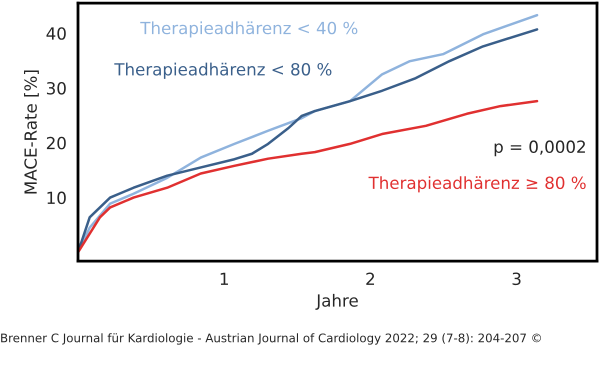 This screenshot has width=600, height=388. Describe the element at coordinates (56, 88) in the screenshot. I see `y-tick-label: 30` at that location.